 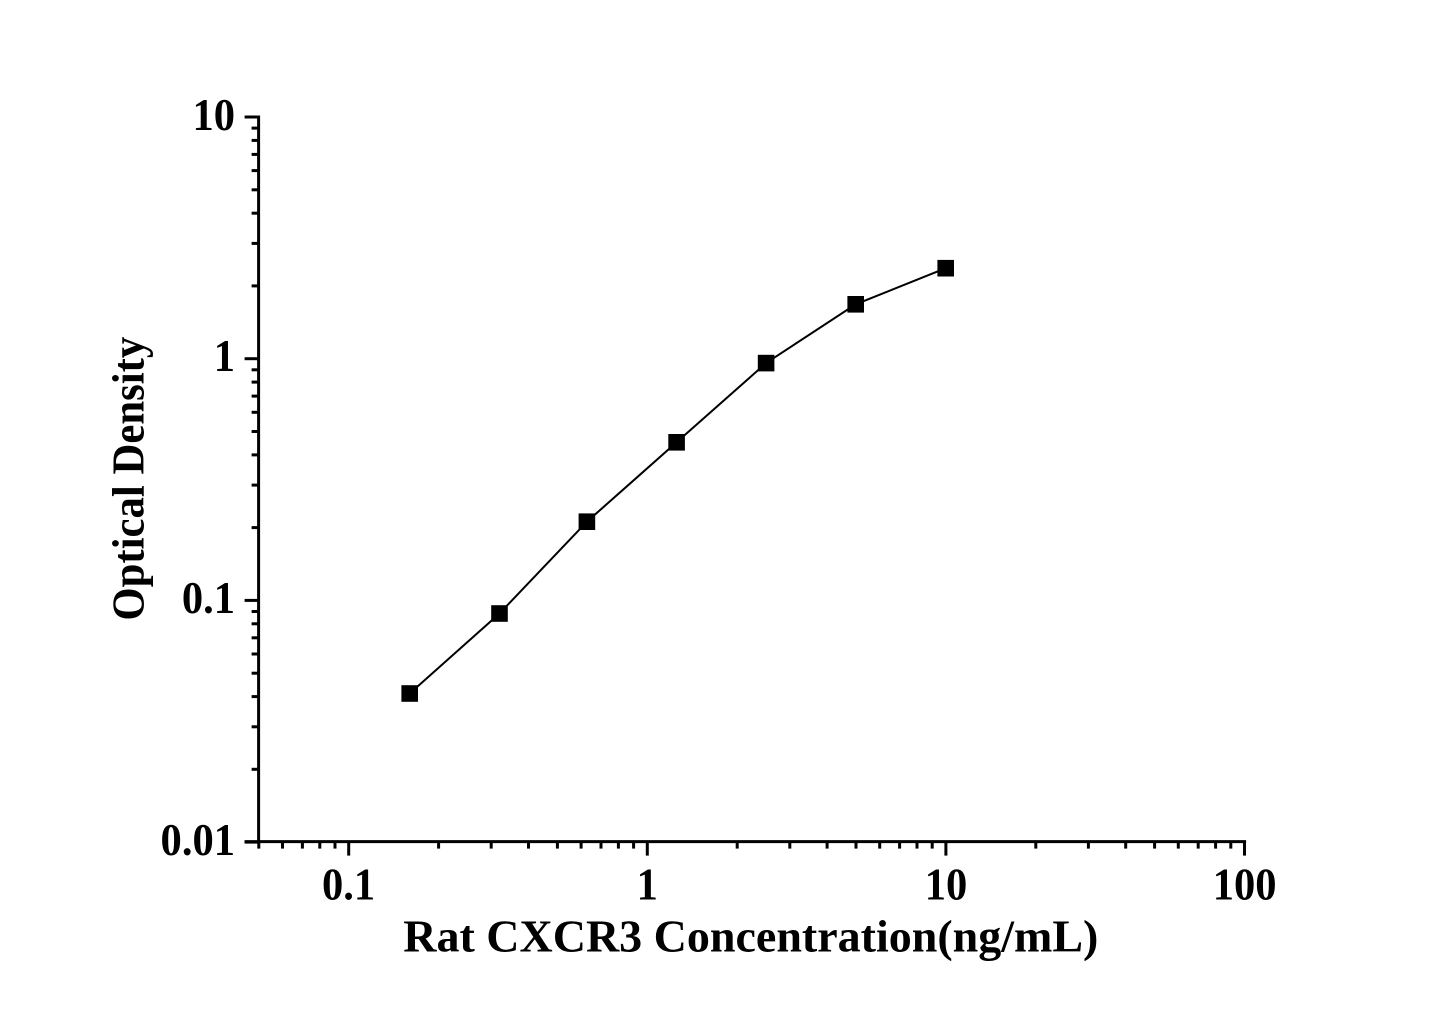 What do you see at coordinates (1245, 884) in the screenshot?
I see `svg-text: 100` at bounding box center [1245, 884].